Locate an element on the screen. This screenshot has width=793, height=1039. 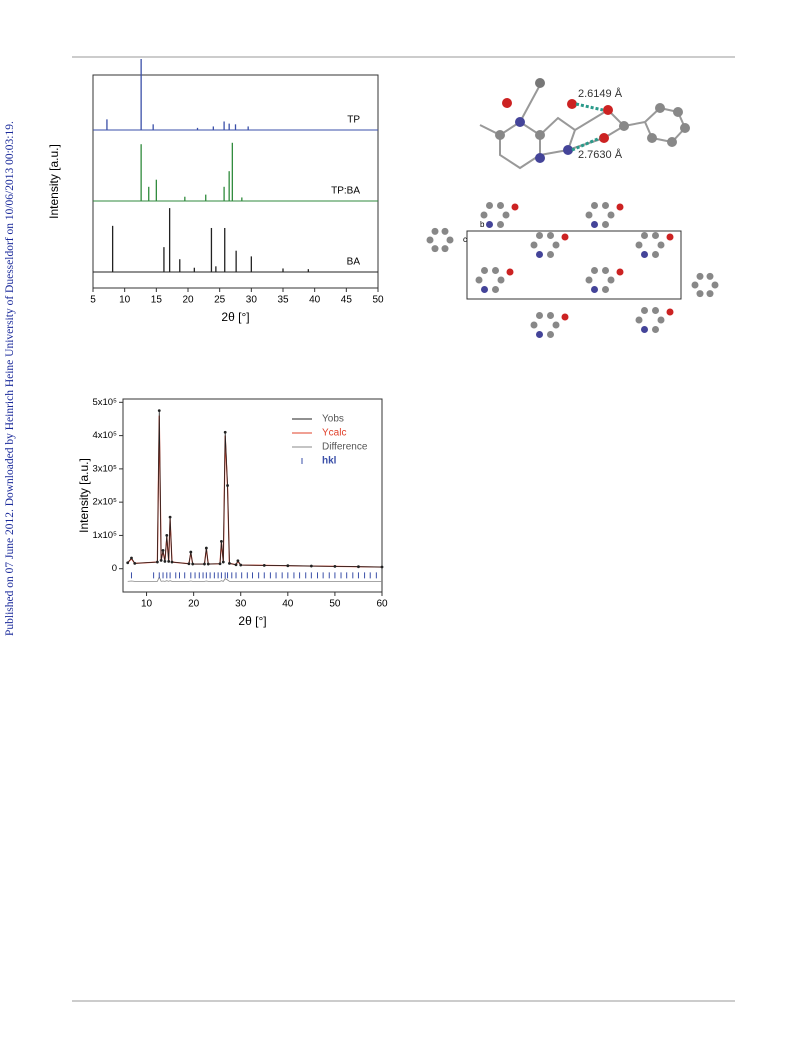
x-tick-label: 45 is located at coordinates (347, 300).